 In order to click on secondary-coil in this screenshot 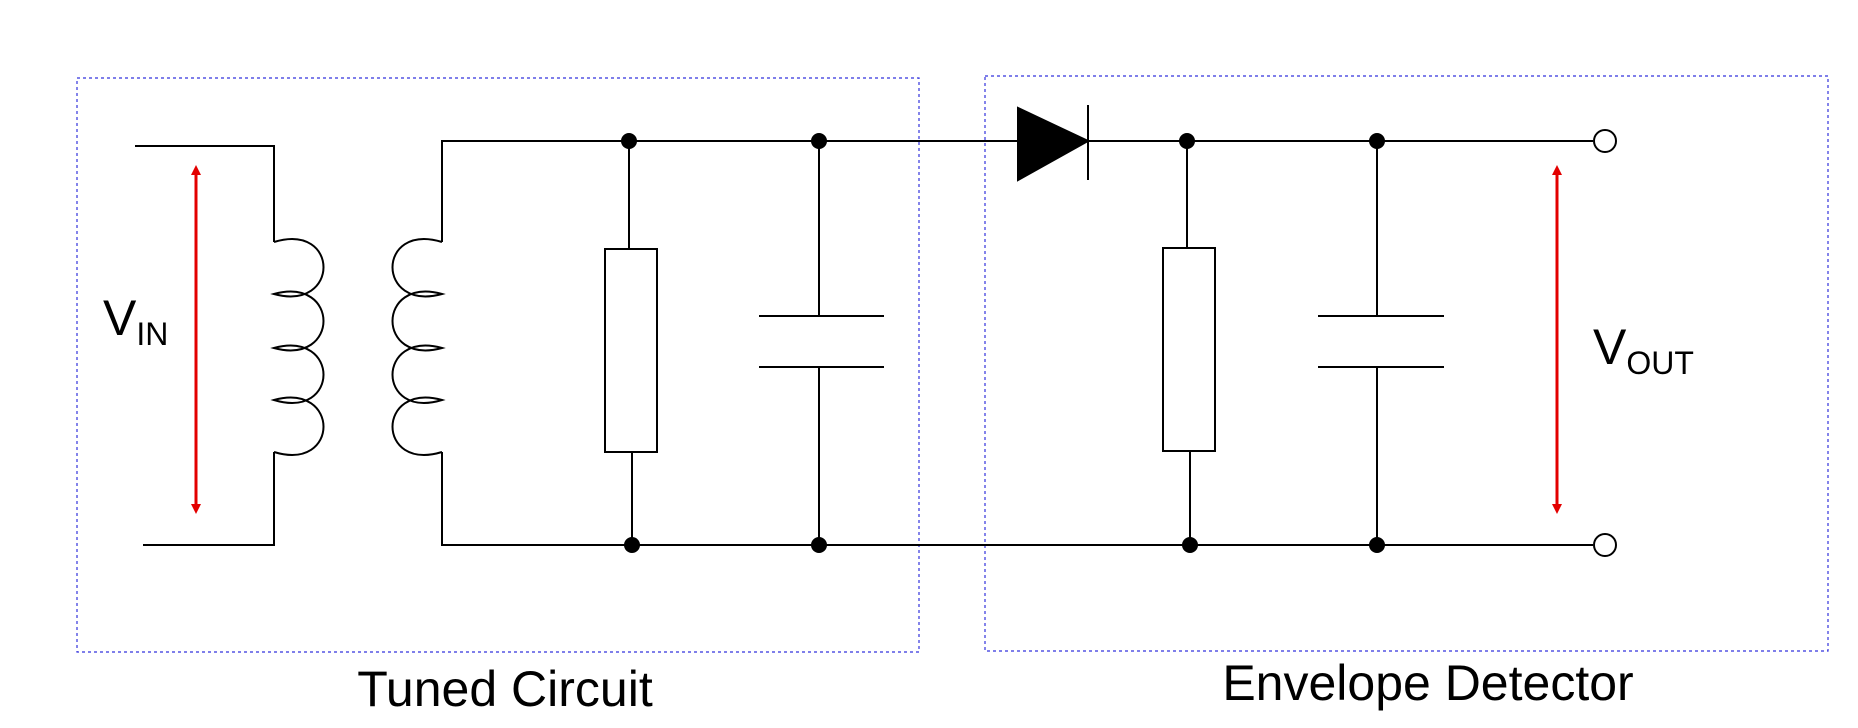, I will do `click(418, 347)`.